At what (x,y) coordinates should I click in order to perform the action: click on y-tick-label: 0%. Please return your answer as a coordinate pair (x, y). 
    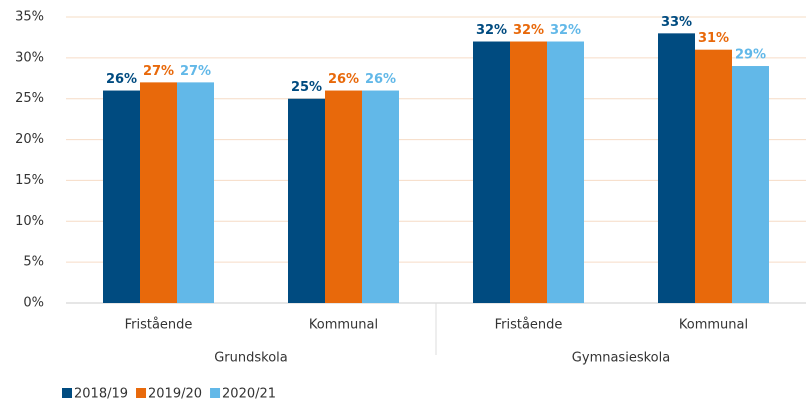
    Looking at the image, I should click on (33, 303).